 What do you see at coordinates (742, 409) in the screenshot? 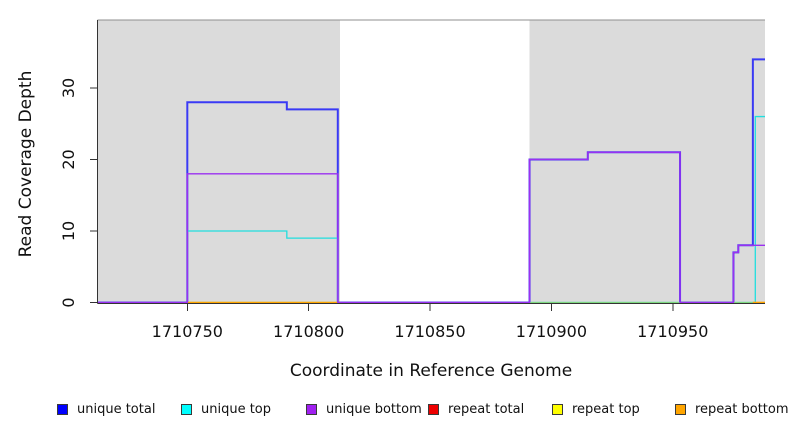
I see `legend-label-repeat-bottom: repeat bottom` at bounding box center [742, 409].